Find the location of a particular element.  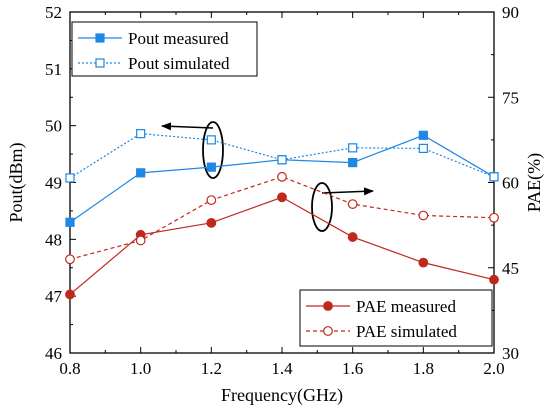

pout-ellipse is located at coordinates (213, 150).